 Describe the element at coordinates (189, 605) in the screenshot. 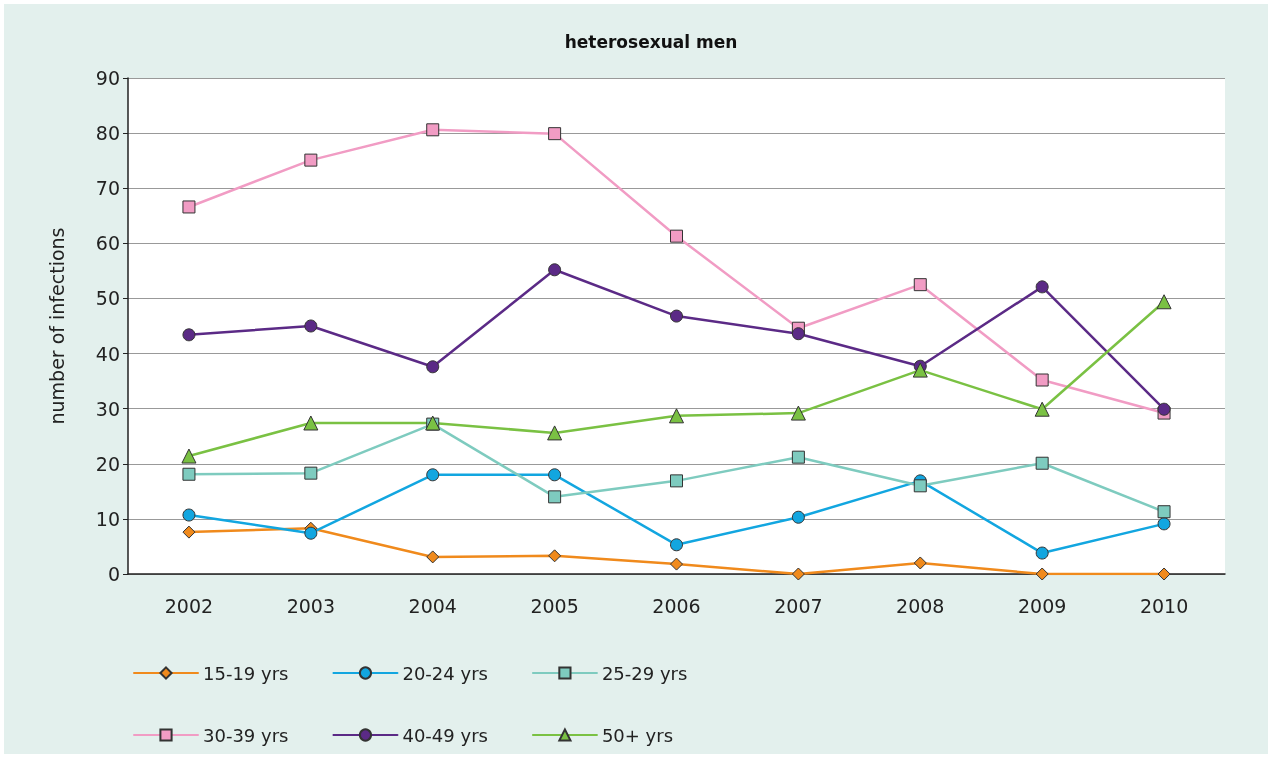

I see `x-tick-label: 2002` at that location.